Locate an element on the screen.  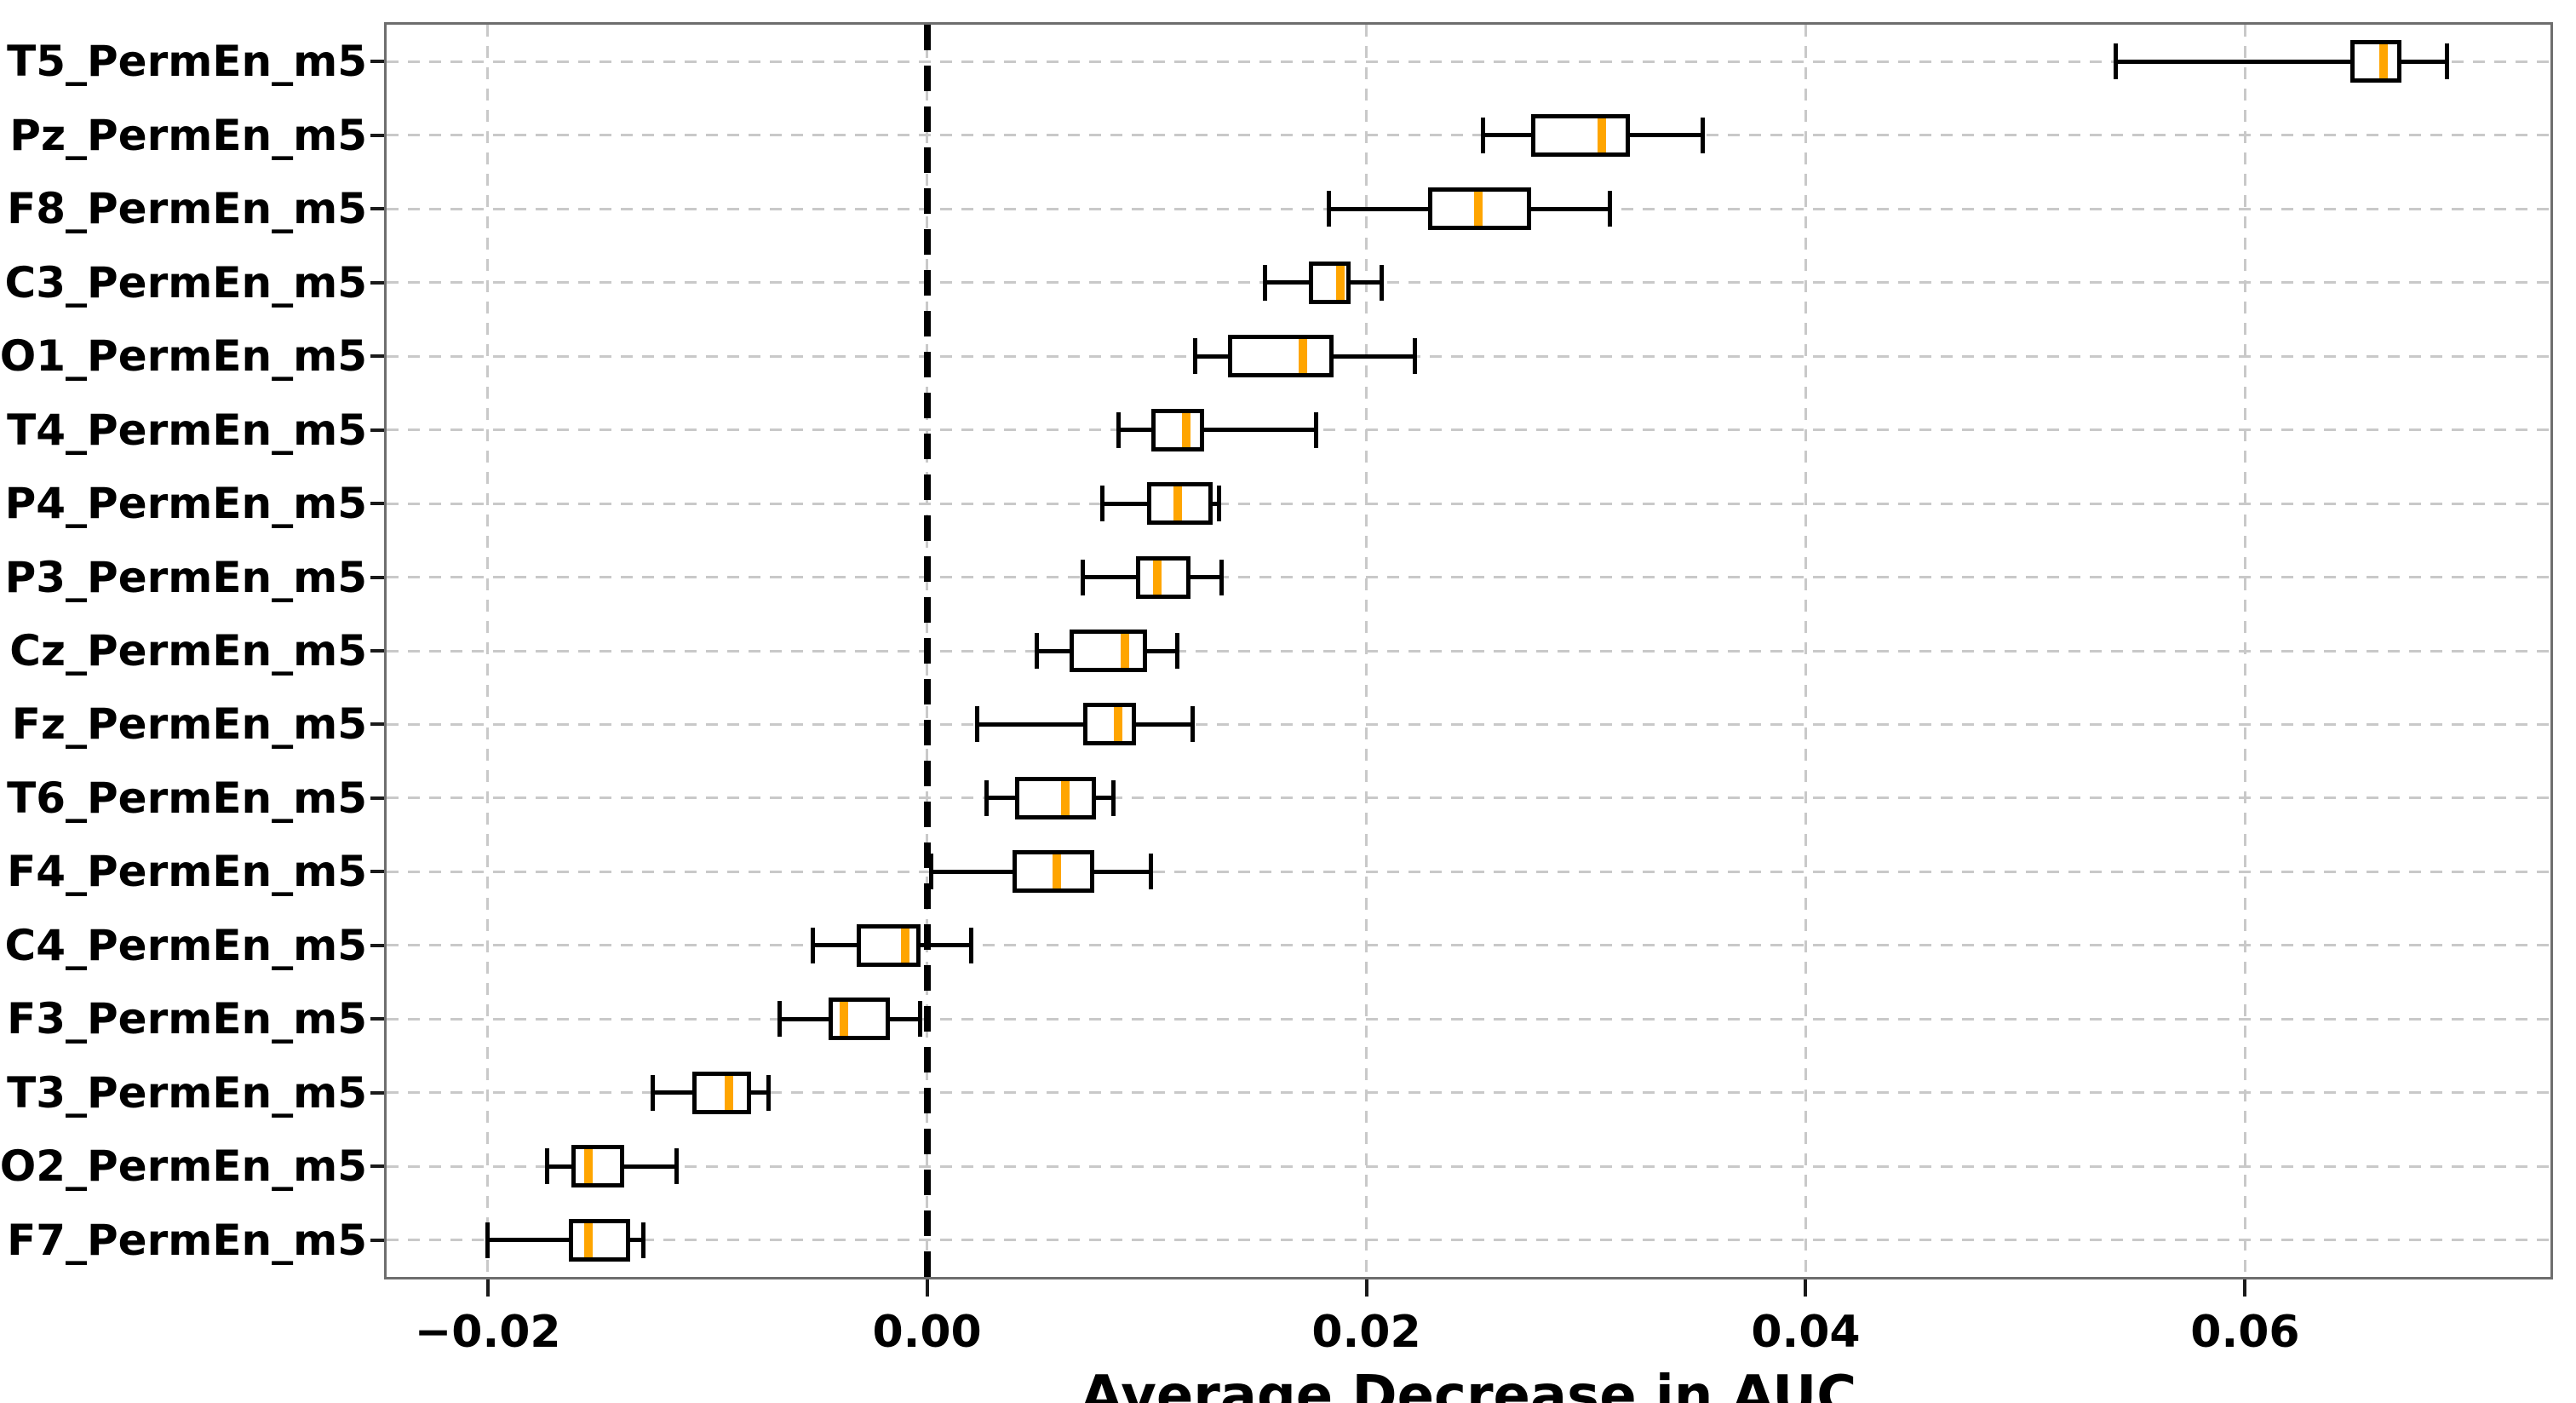
y-tick-label: T3_PermEn_m5 is located at coordinates (187, 1093).